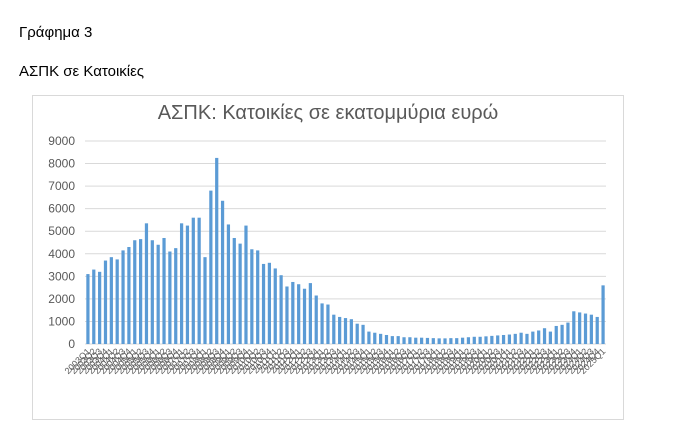 This screenshot has width=676, height=440. I want to click on y-tick-label: 0, so click(71, 344).